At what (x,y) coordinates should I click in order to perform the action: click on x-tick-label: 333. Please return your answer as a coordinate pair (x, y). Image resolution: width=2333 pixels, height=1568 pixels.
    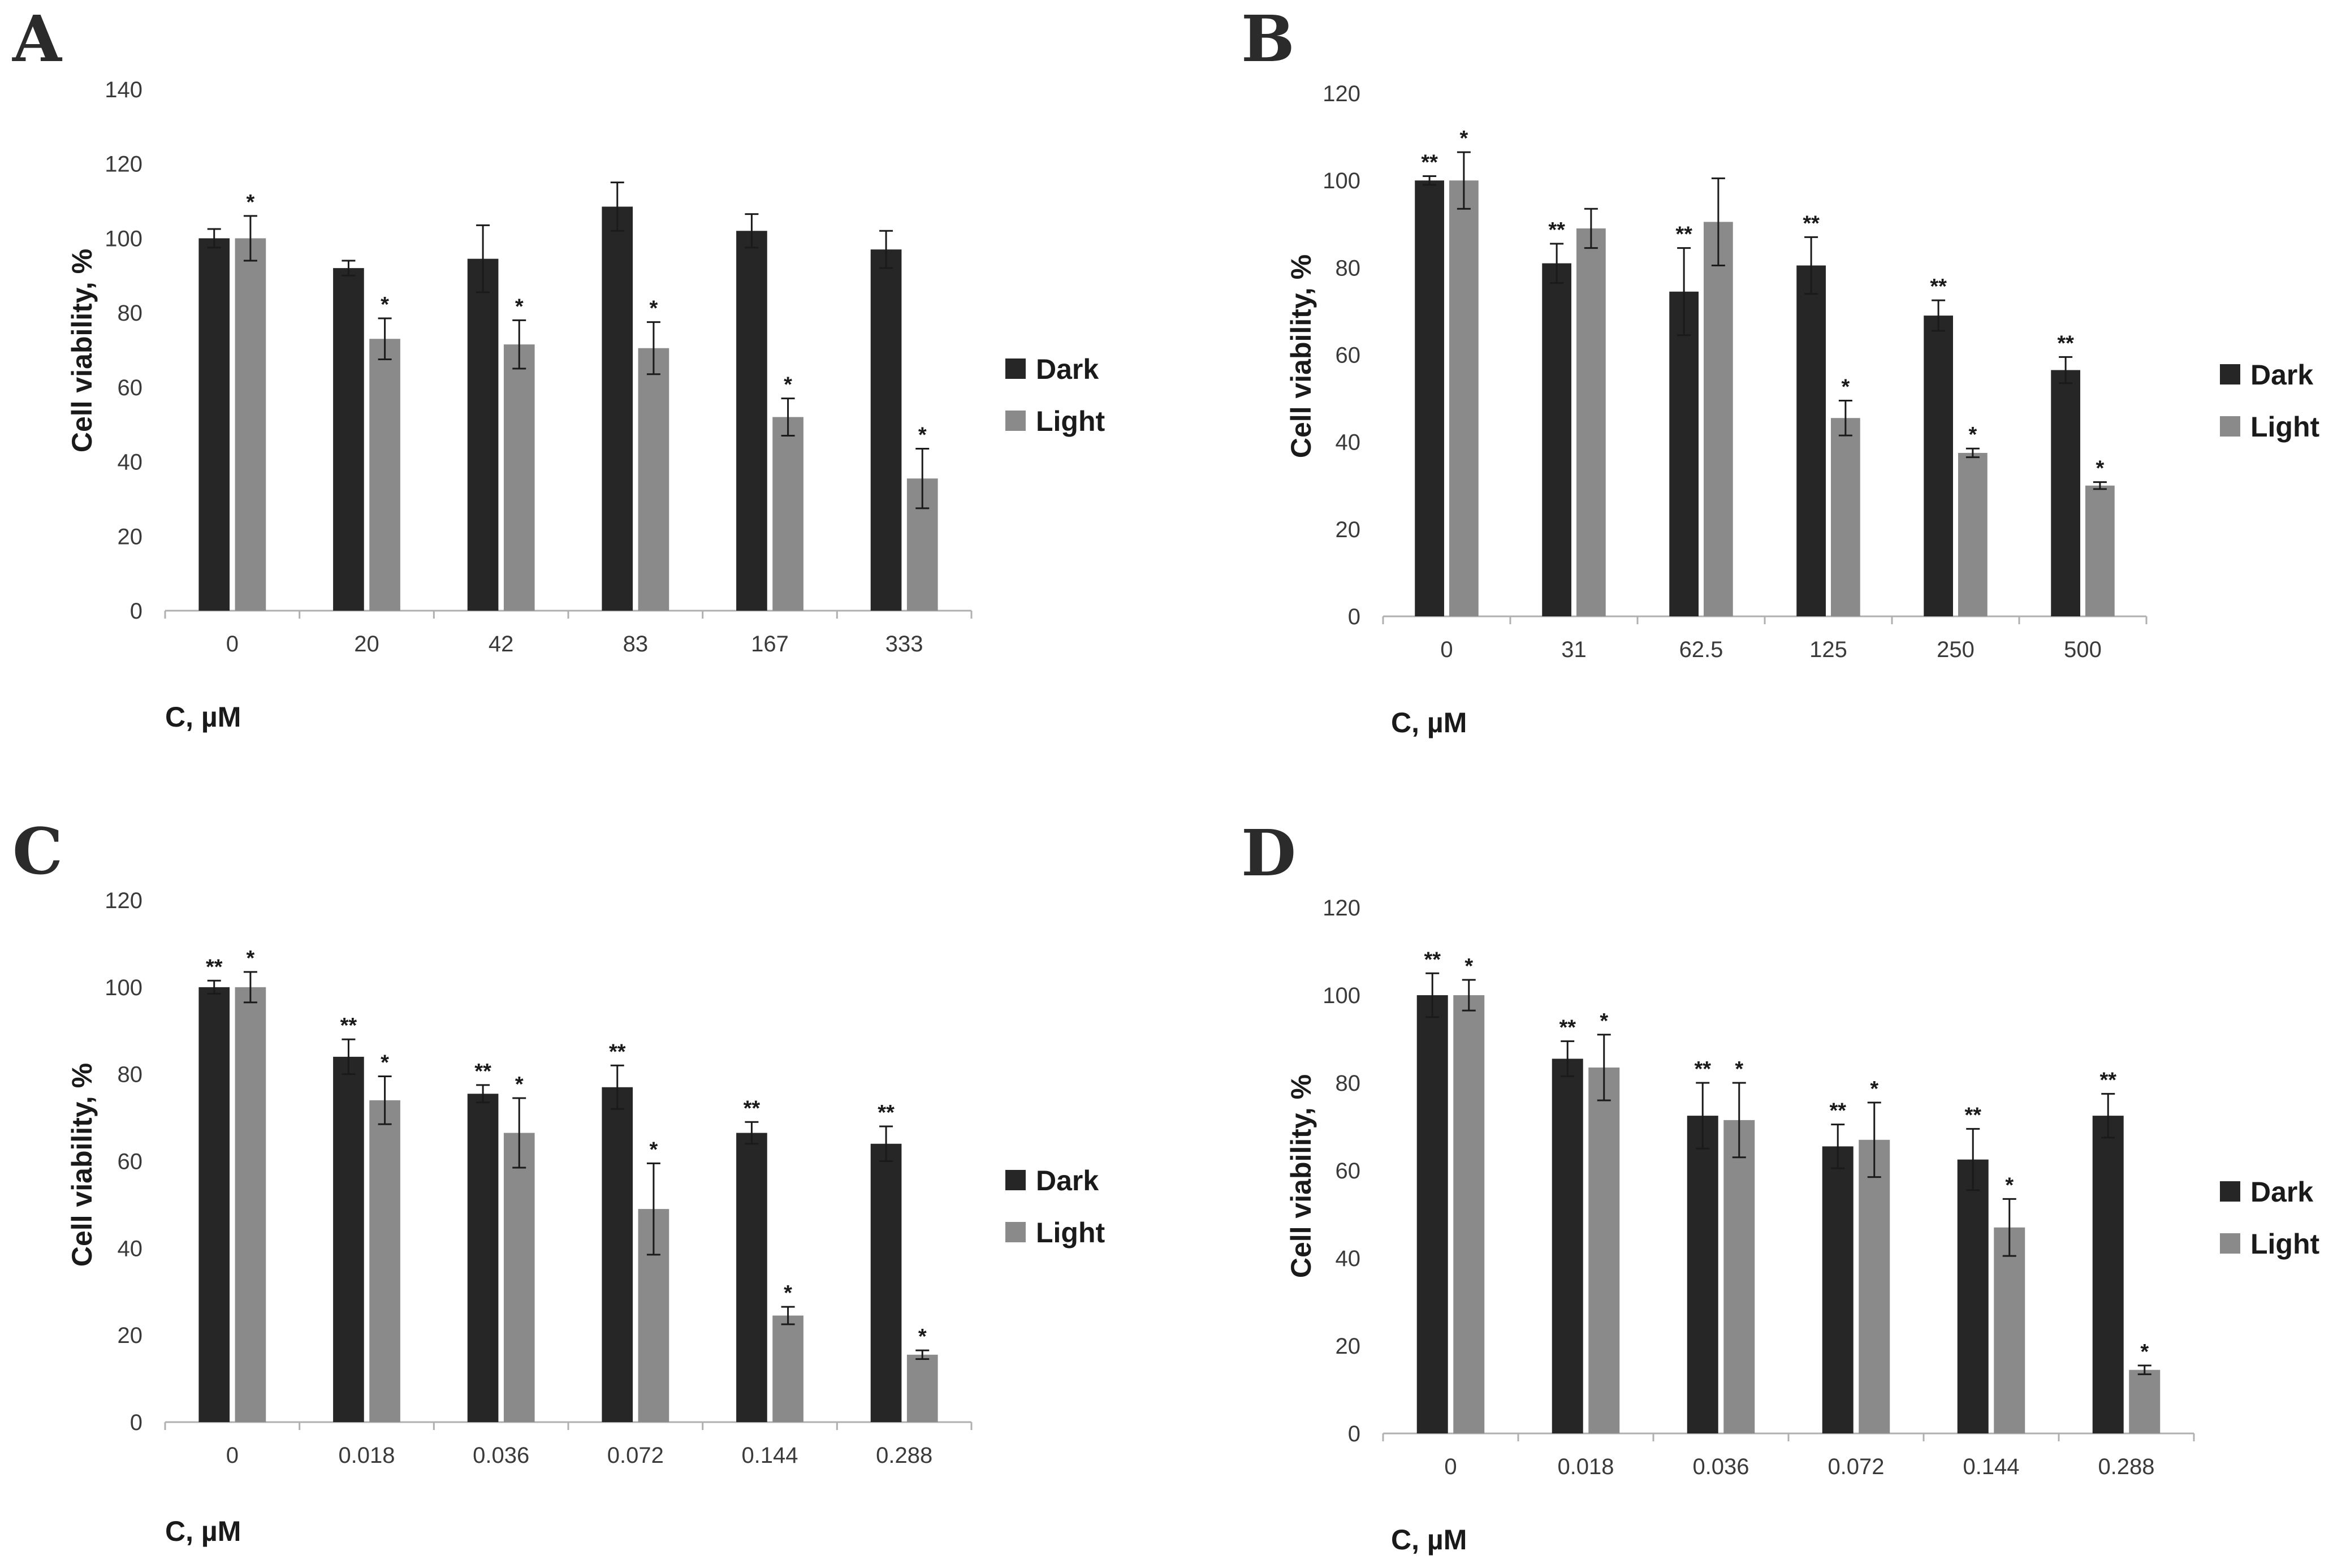
    Looking at the image, I should click on (904, 644).